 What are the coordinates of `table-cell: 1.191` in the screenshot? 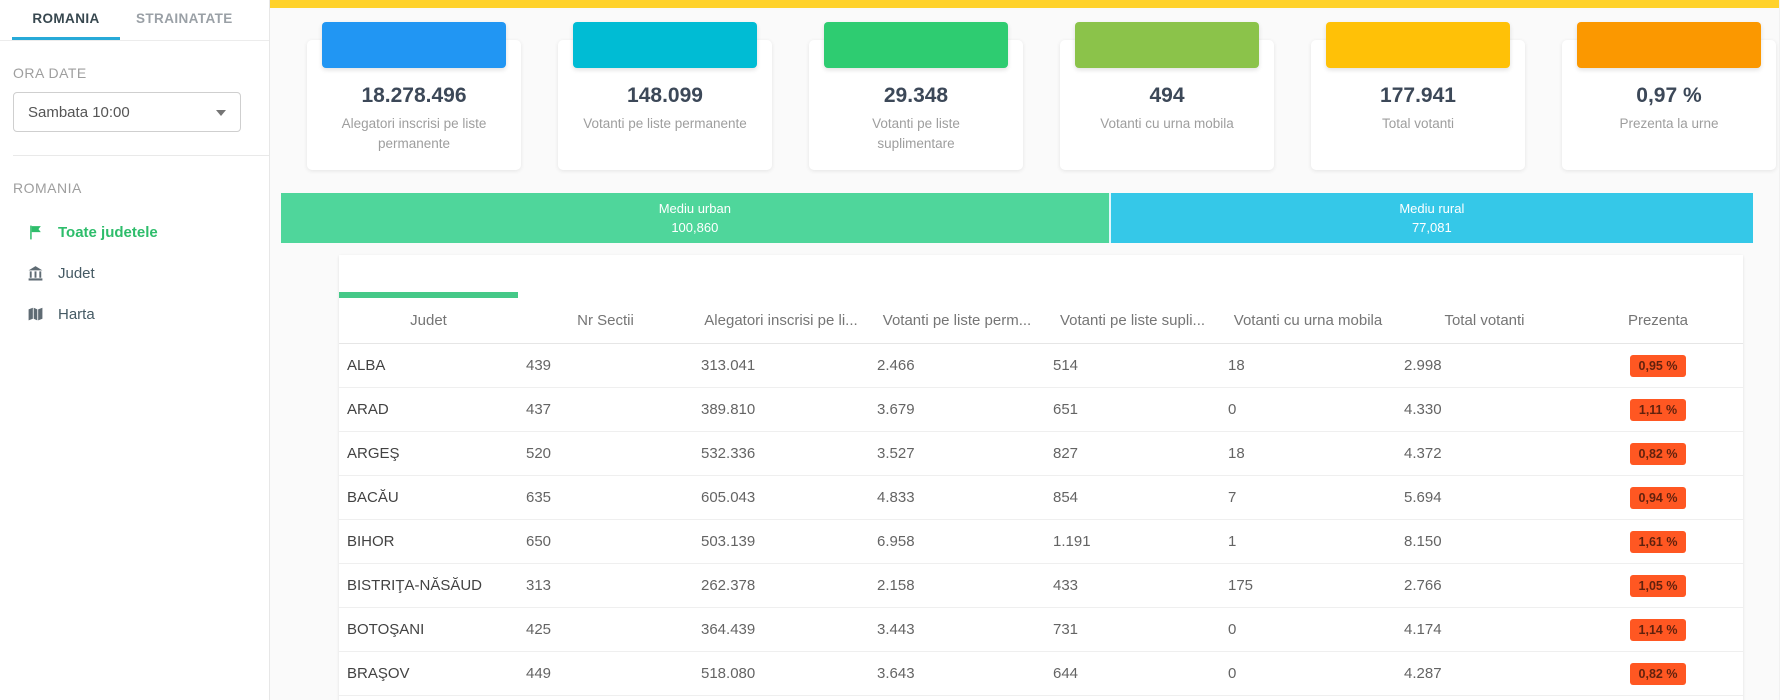 It's located at (1072, 541).